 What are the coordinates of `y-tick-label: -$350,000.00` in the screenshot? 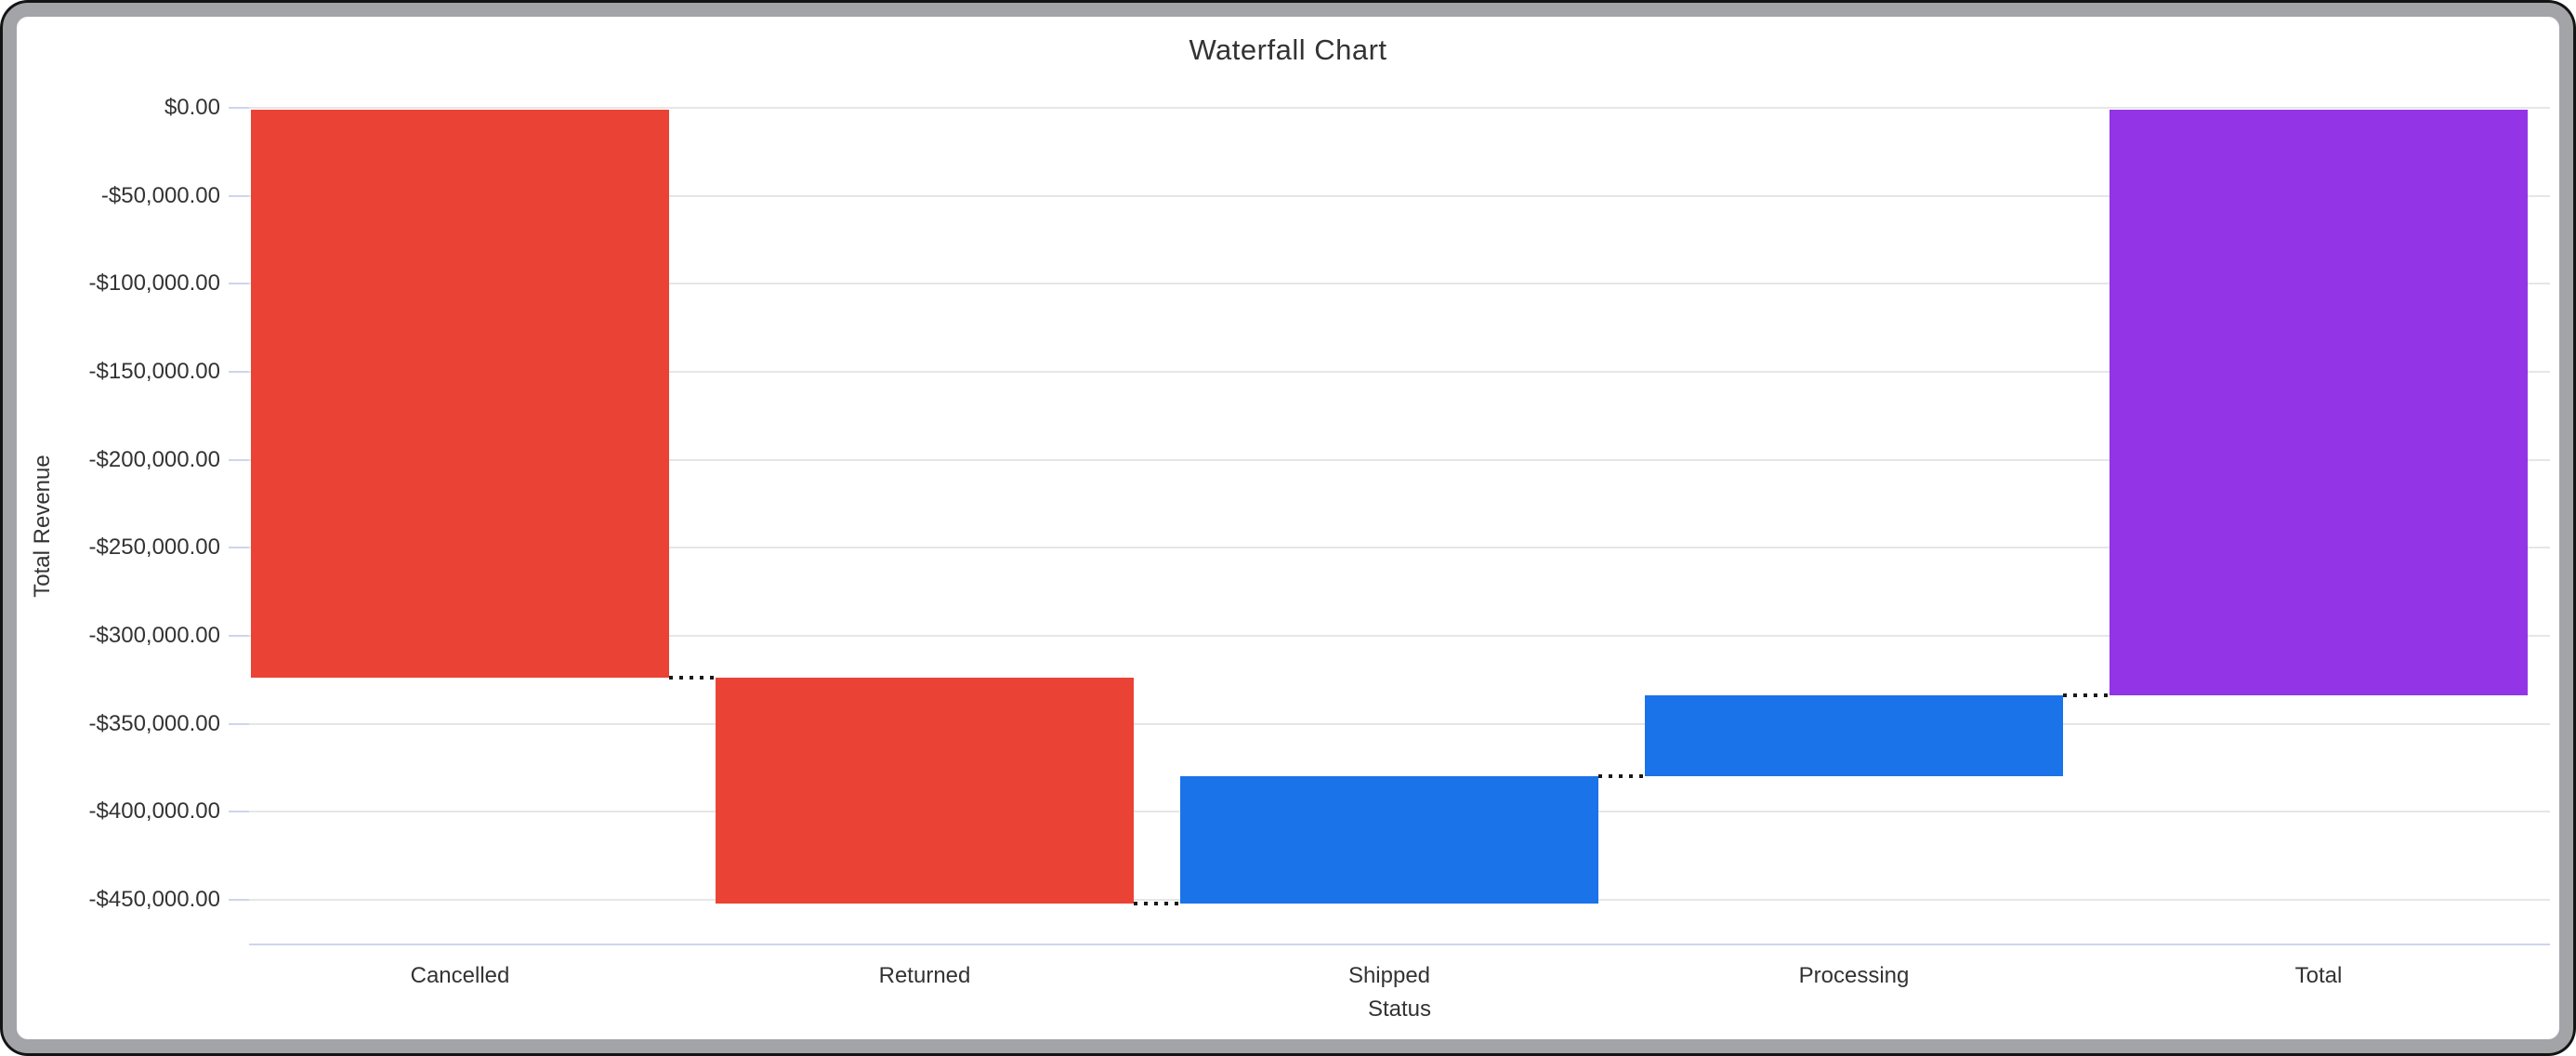 It's located at (154, 723).